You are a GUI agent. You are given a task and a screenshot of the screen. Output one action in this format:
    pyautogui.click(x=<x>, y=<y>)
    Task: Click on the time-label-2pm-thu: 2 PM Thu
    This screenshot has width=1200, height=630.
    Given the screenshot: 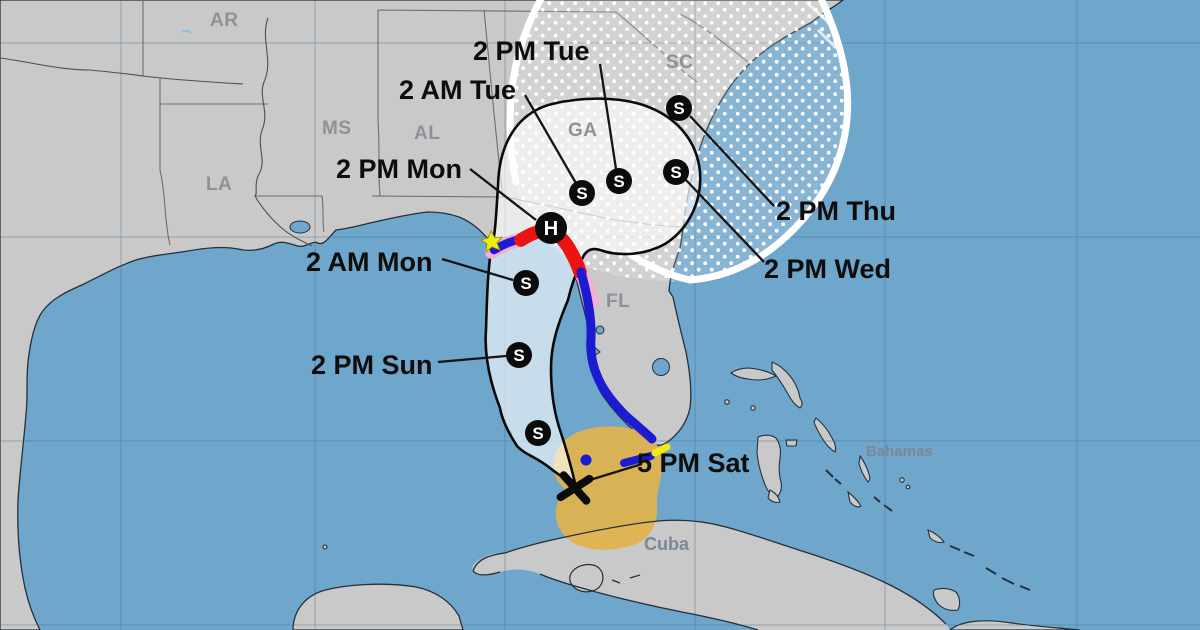 What is the action you would take?
    pyautogui.click(x=836, y=211)
    